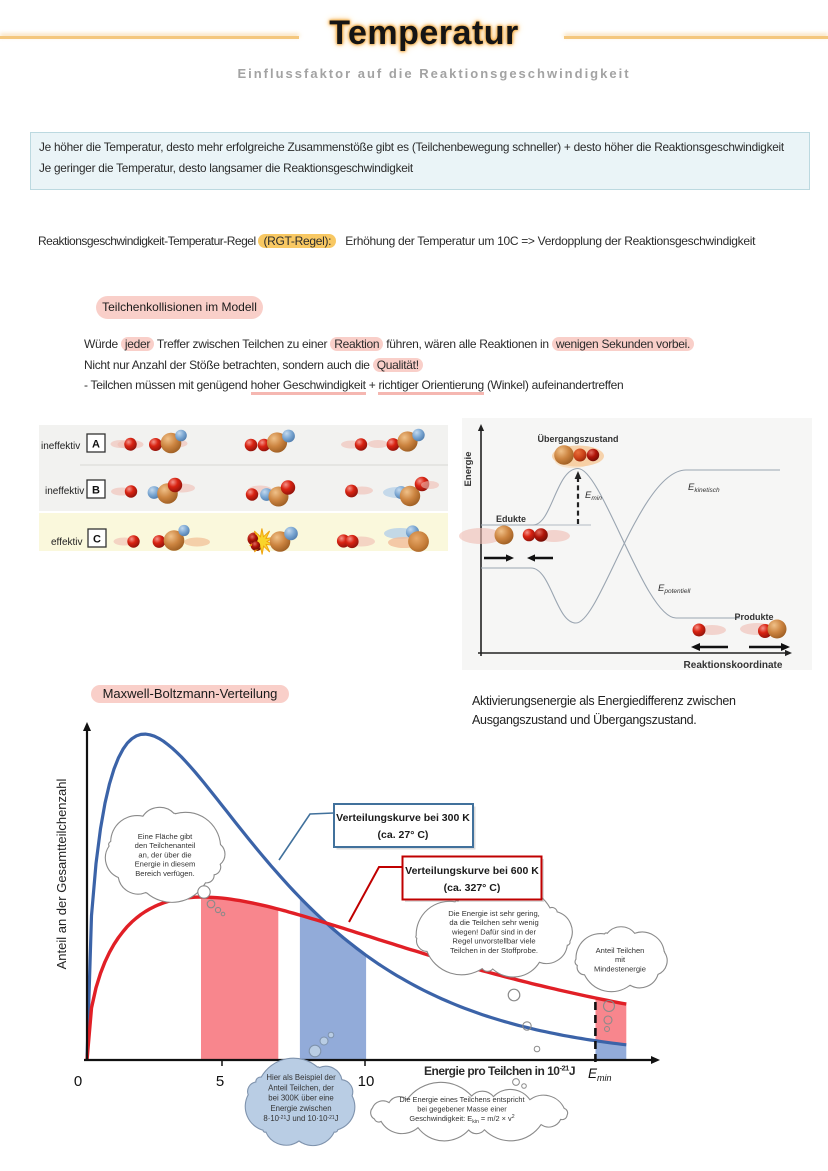 This screenshot has width=828, height=1171. I want to click on svg-text: Energie pro Teilchen in 10-21J, so click(499, 1071).